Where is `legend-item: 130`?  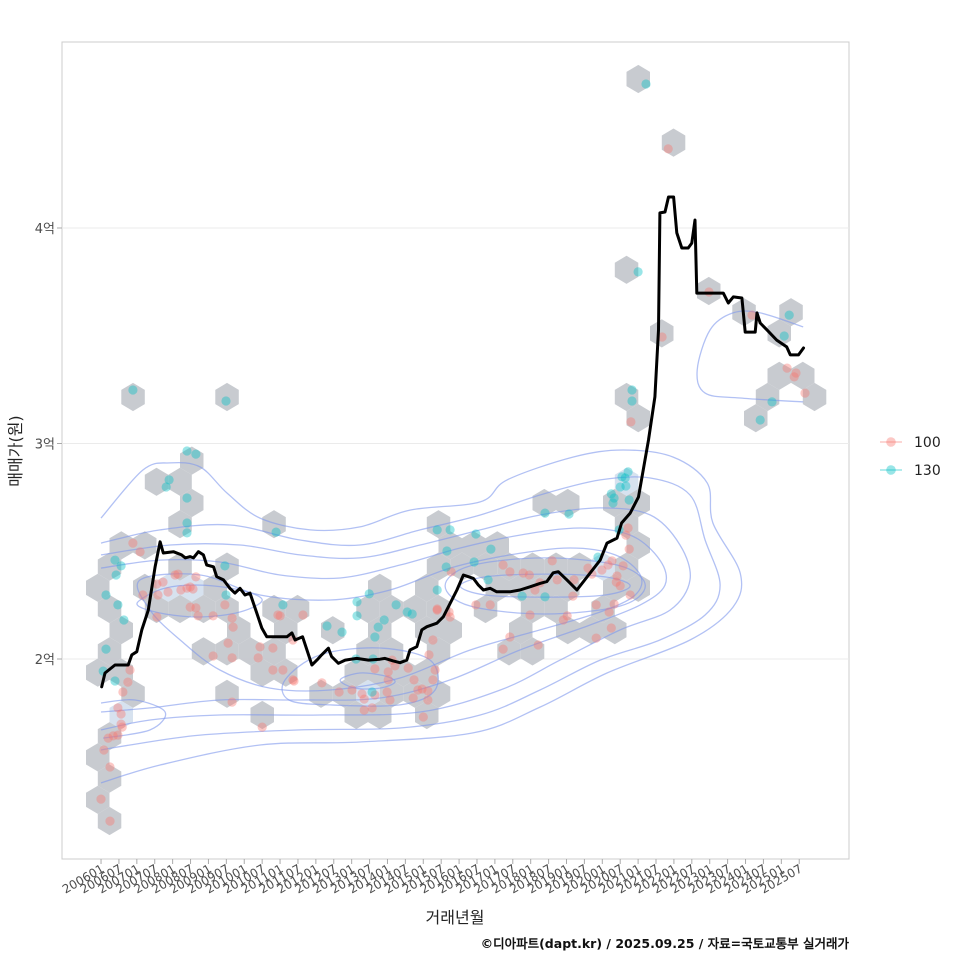
legend-item: 130 is located at coordinates (910, 471).